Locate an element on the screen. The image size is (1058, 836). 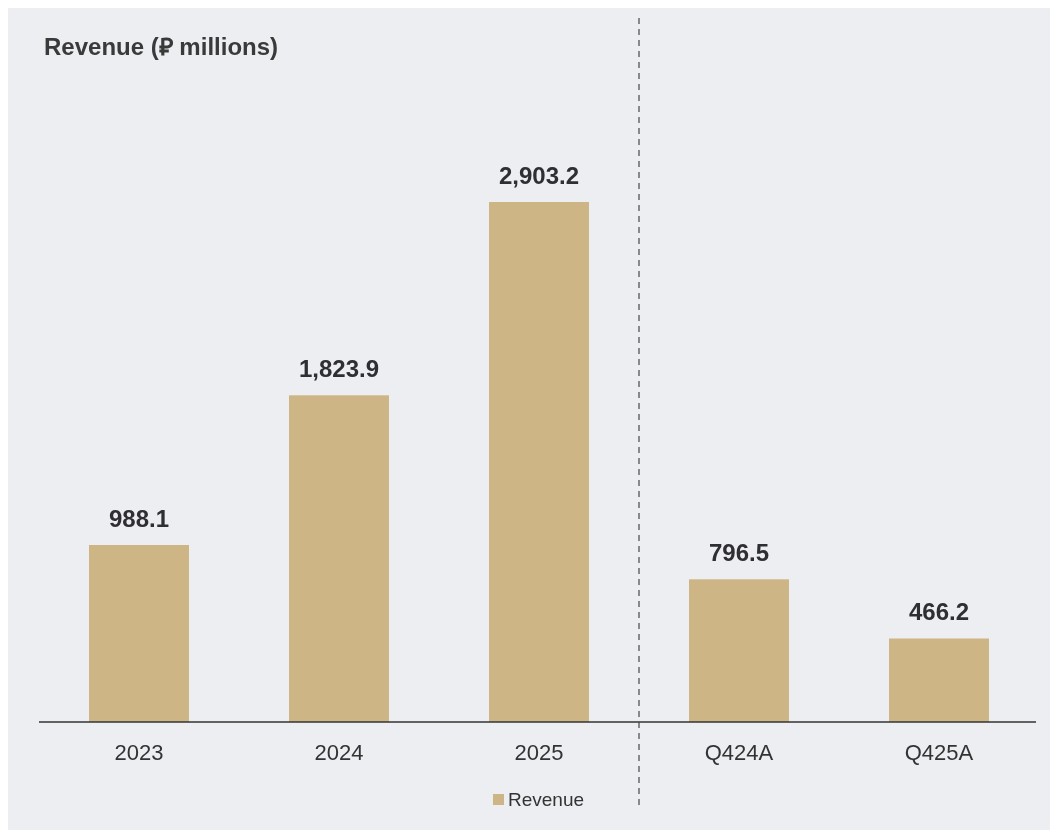
x-tick-label: Q425A is located at coordinates (939, 752).